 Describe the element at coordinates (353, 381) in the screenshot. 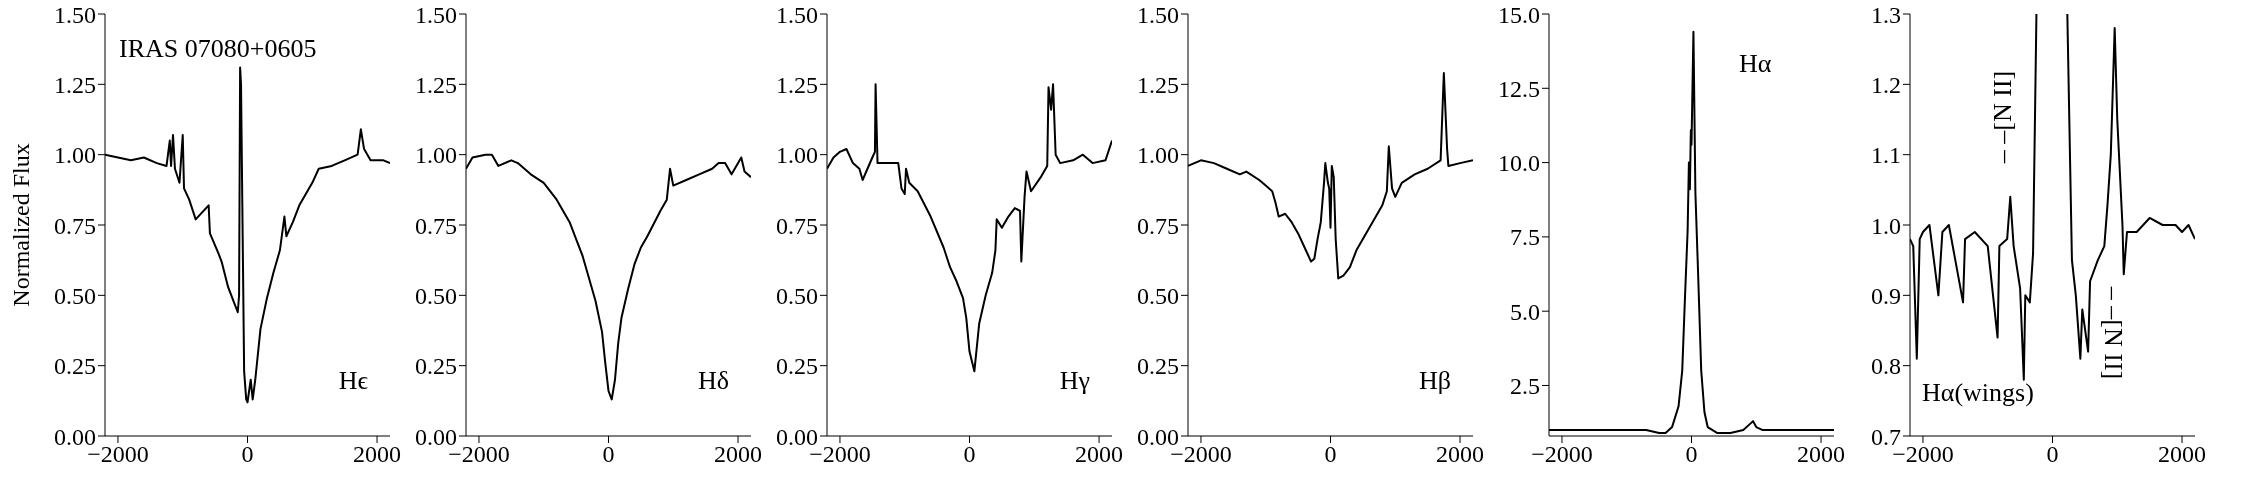

I see `annotation: Hϵ` at that location.